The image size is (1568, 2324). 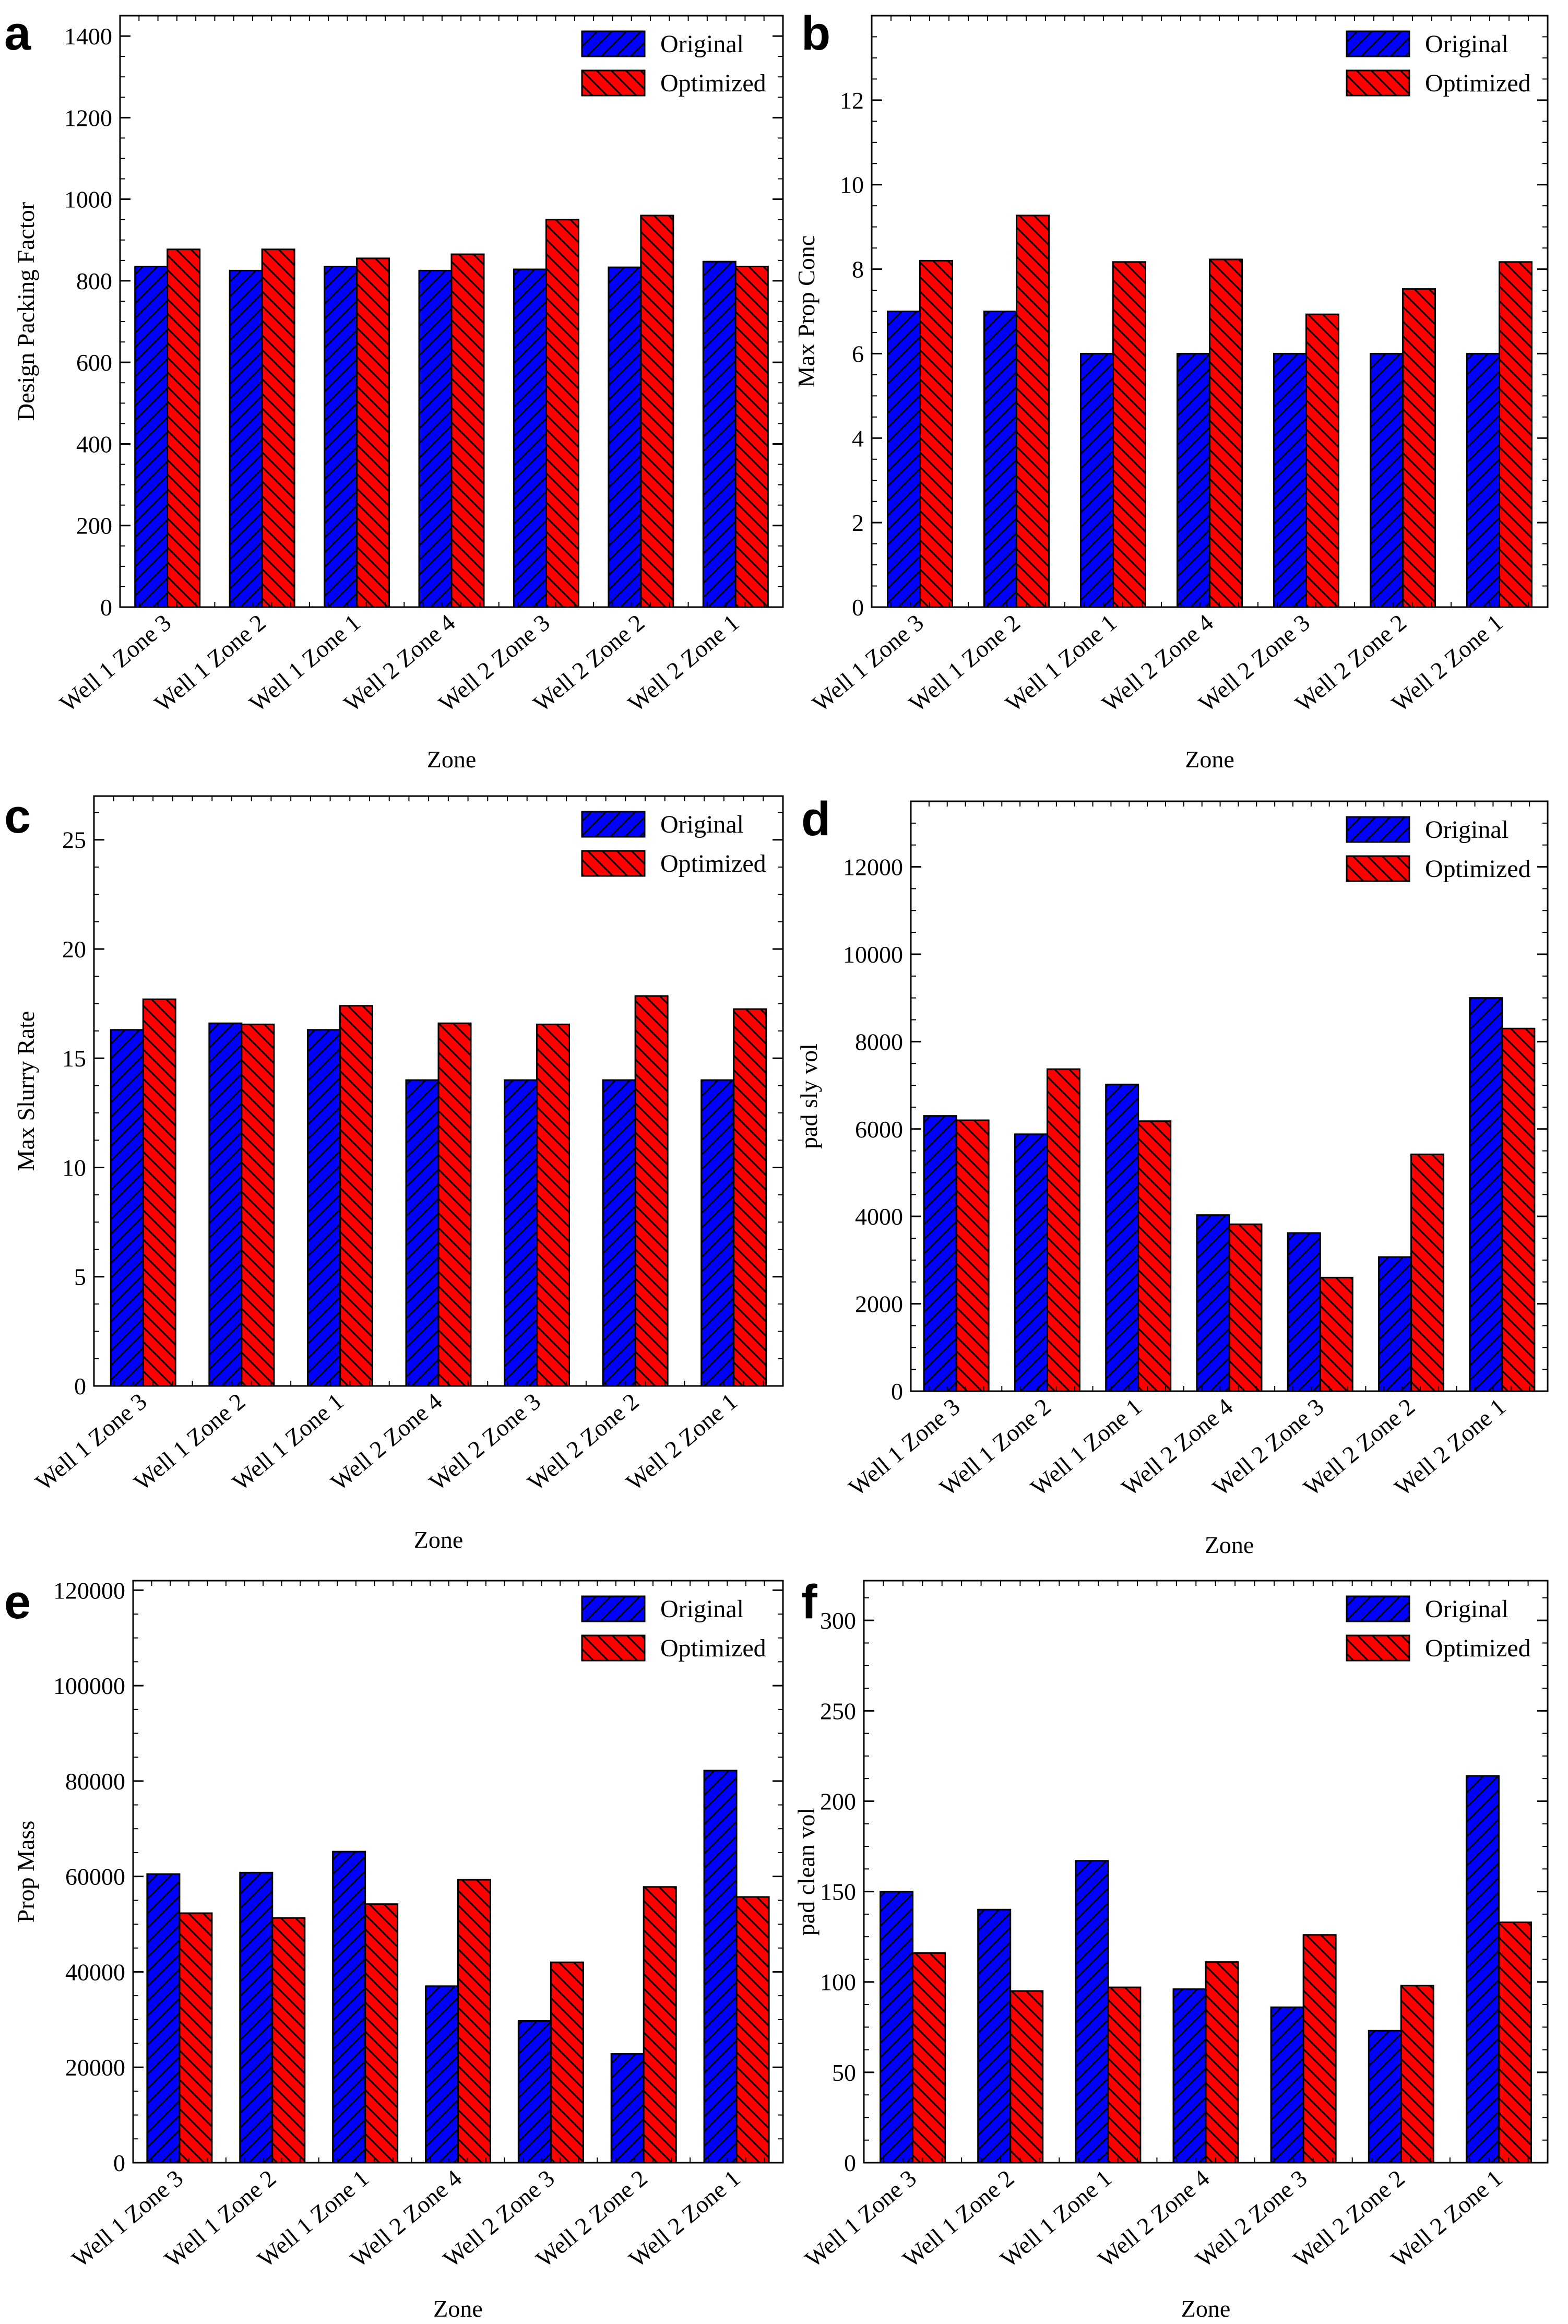 I want to click on y-tick-label: 1000, so click(x=88, y=199).